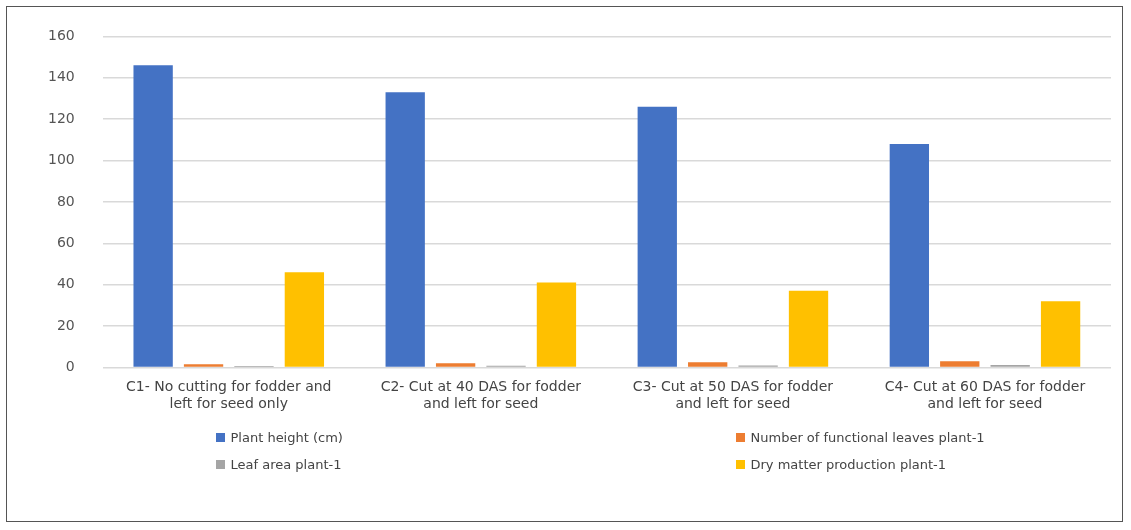 The height and width of the screenshot is (530, 1131). What do you see at coordinates (985, 395) in the screenshot?
I see `x-tick-label: C4- Cut at 60 DAS for fodder and left for seed` at bounding box center [985, 395].